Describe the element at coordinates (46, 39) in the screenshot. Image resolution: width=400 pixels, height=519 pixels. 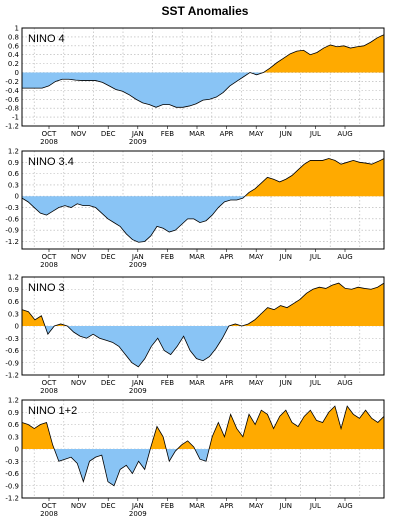
I see `panel-label: NINO 4` at that location.